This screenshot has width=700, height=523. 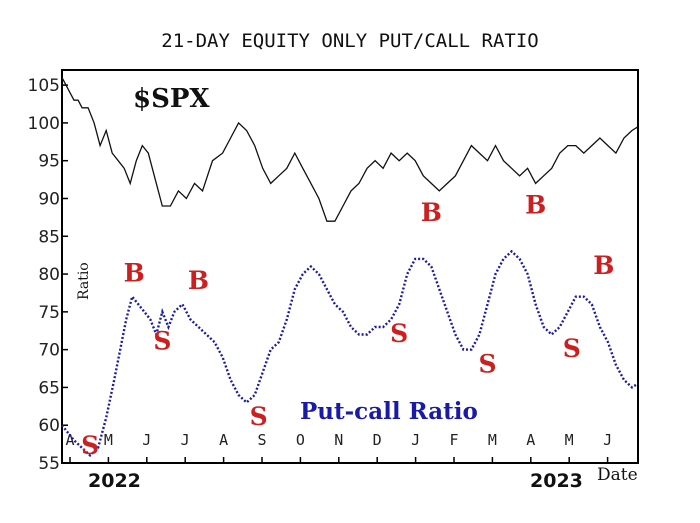 What do you see at coordinates (377, 440) in the screenshot?
I see `x-tick-label: D` at bounding box center [377, 440].